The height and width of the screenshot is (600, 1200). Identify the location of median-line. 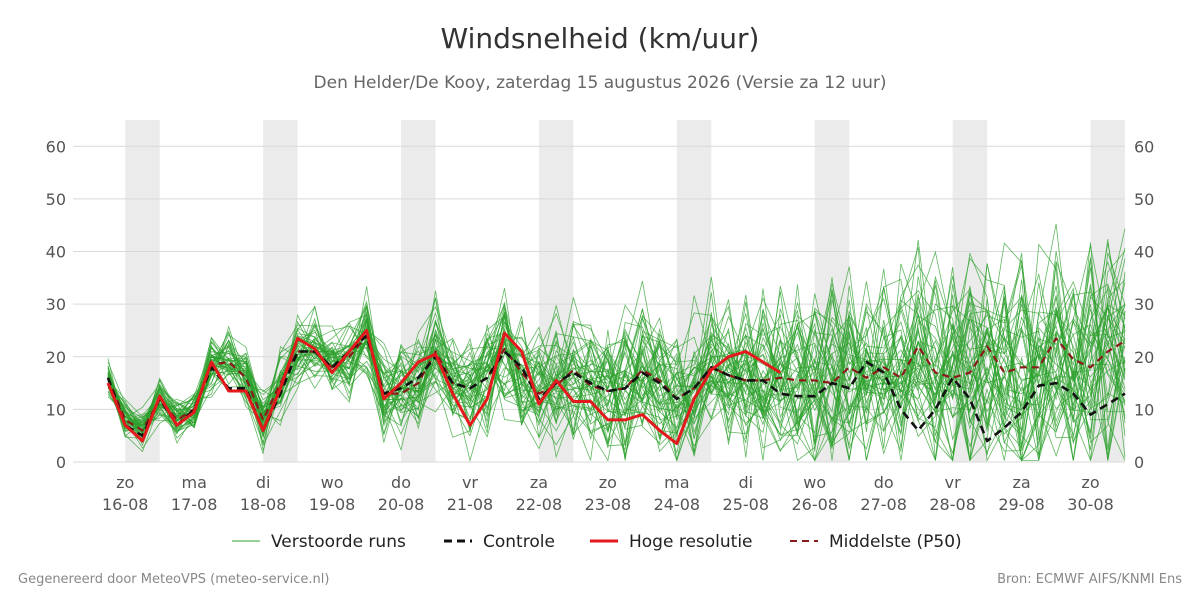
(616, 383).